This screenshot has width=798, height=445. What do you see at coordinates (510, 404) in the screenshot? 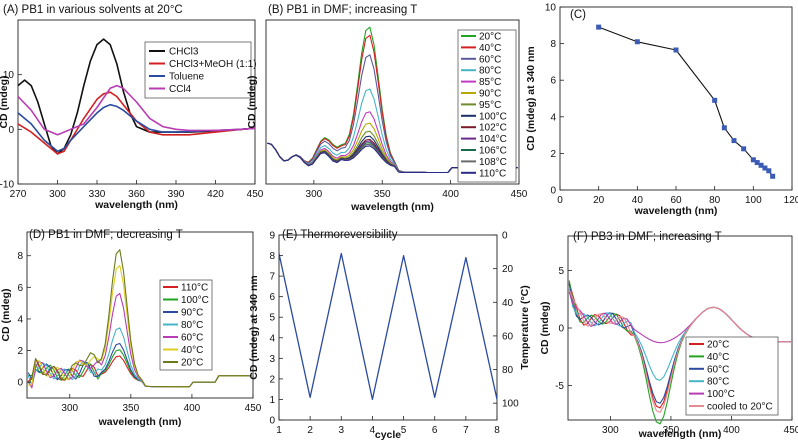
I see `y2-tick-label: 100` at bounding box center [510, 404].